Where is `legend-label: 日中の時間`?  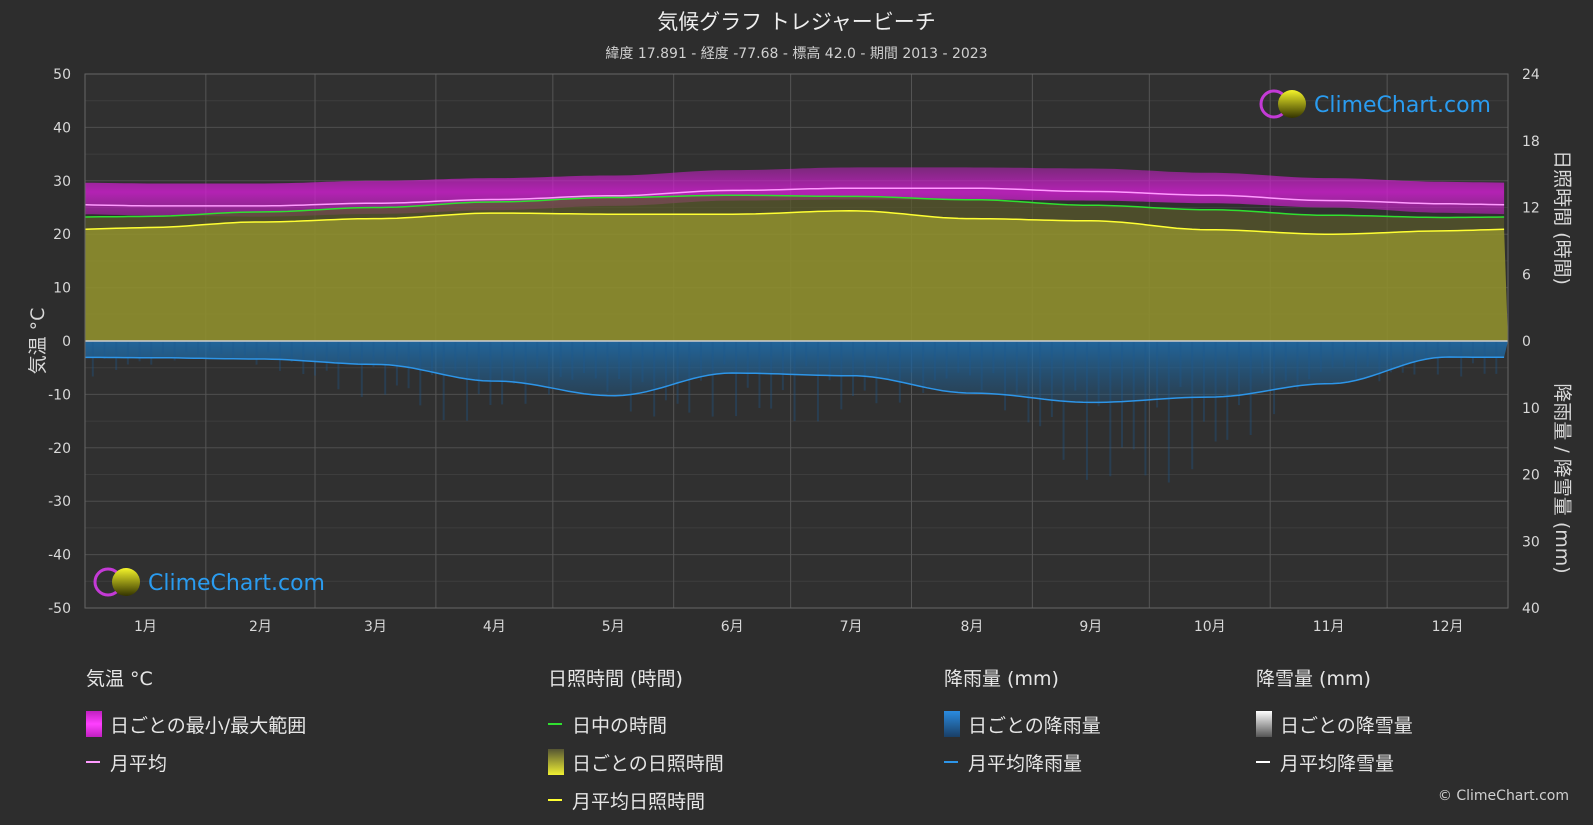 legend-label: 日中の時間 is located at coordinates (620, 725).